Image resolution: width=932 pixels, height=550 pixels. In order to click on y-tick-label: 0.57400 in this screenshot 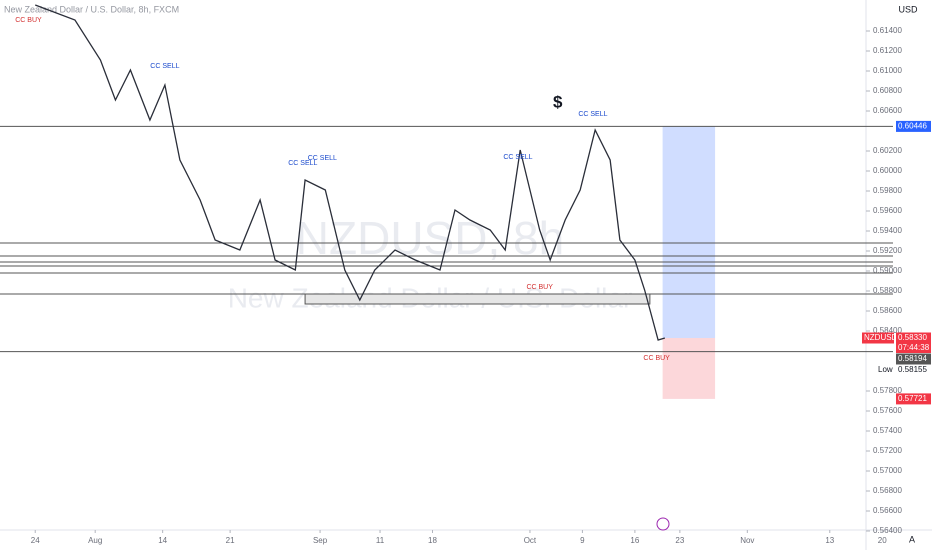, I will do `click(887, 430)`.